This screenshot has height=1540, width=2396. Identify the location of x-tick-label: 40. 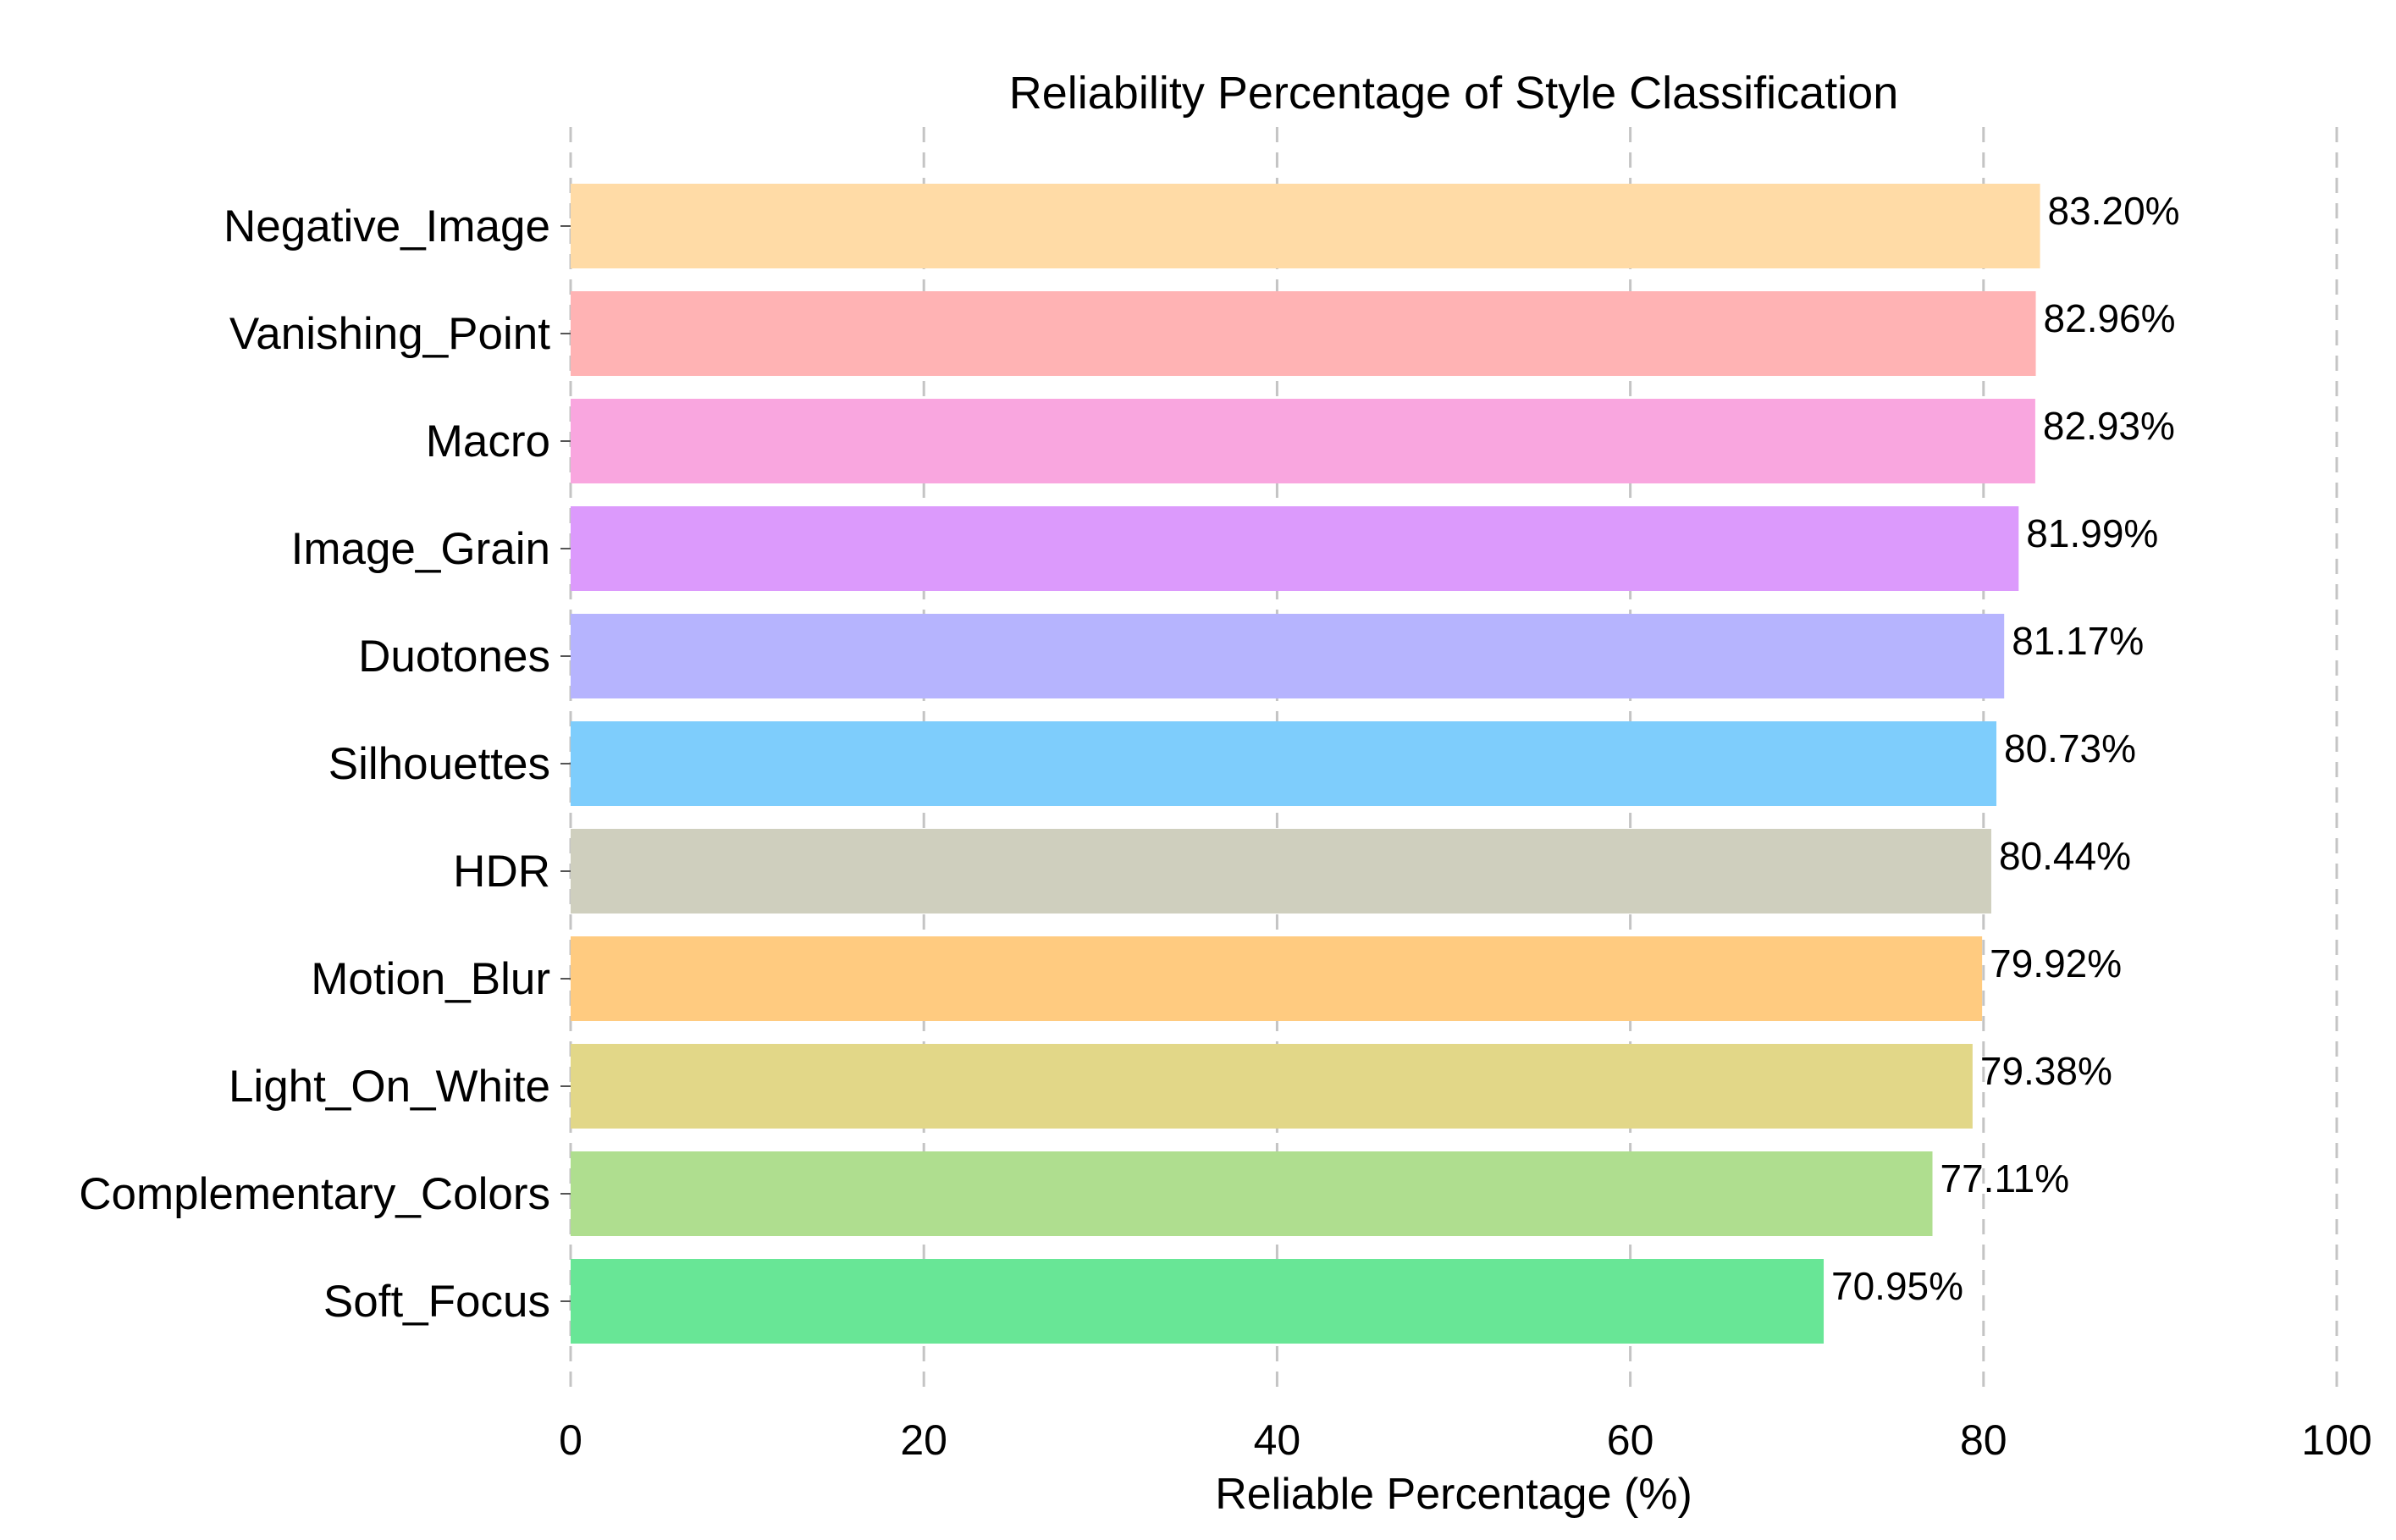
(1277, 1440).